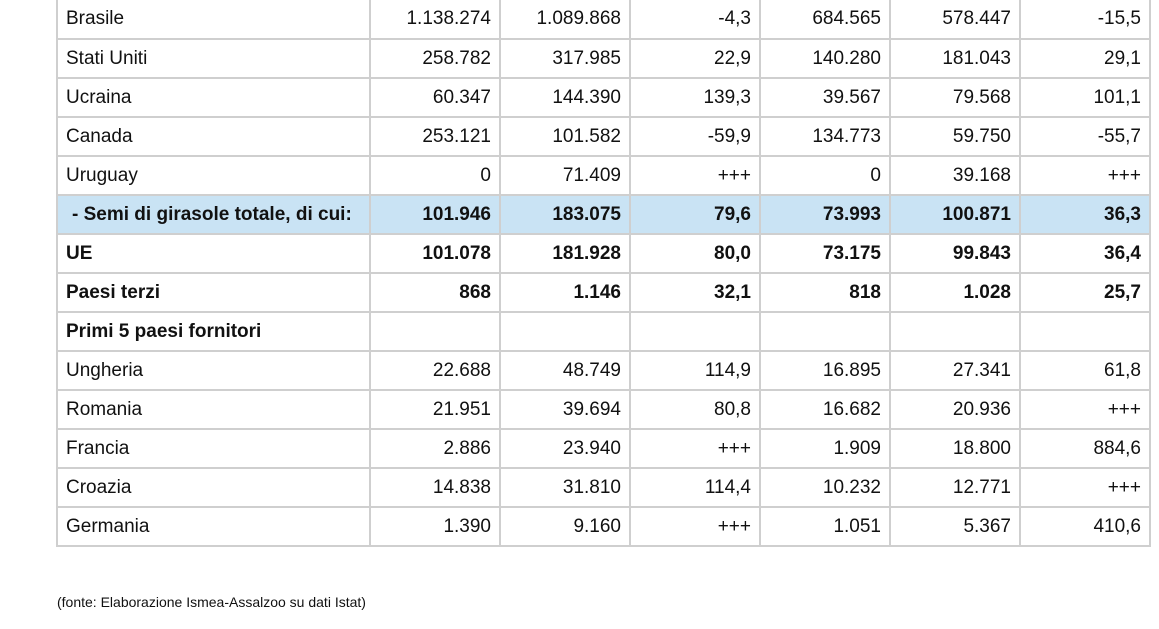 The width and height of the screenshot is (1159, 629). What do you see at coordinates (955, 98) in the screenshot?
I see `table-cell: 79.568` at bounding box center [955, 98].